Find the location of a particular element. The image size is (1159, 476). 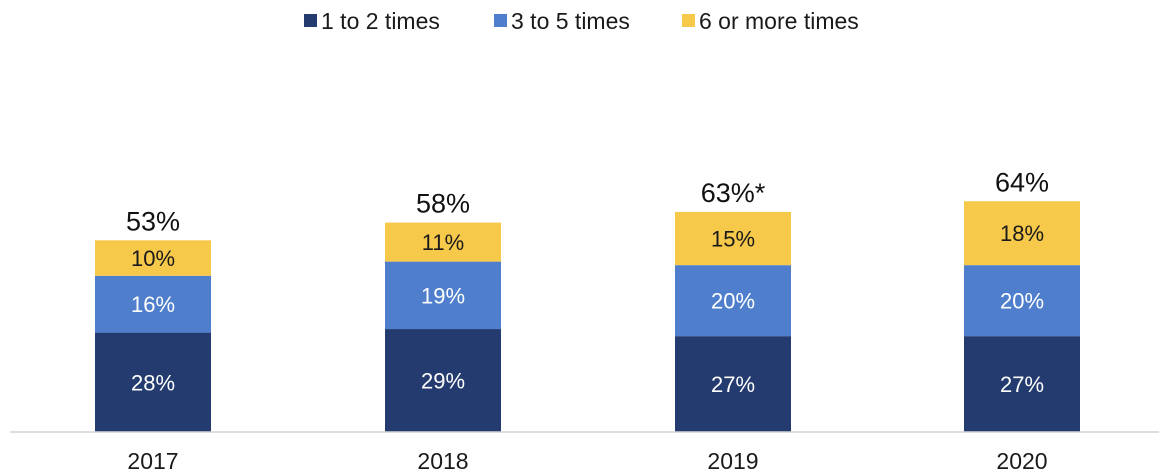

bar-group: 27% 20% 15% 63%* is located at coordinates (733, 305).